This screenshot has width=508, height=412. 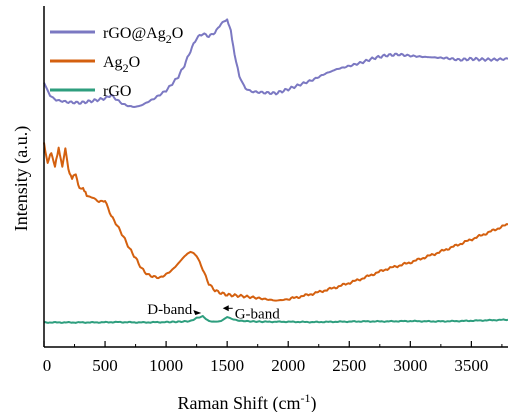 I want to click on annotations: D-band G-band, so click(x=213, y=312).